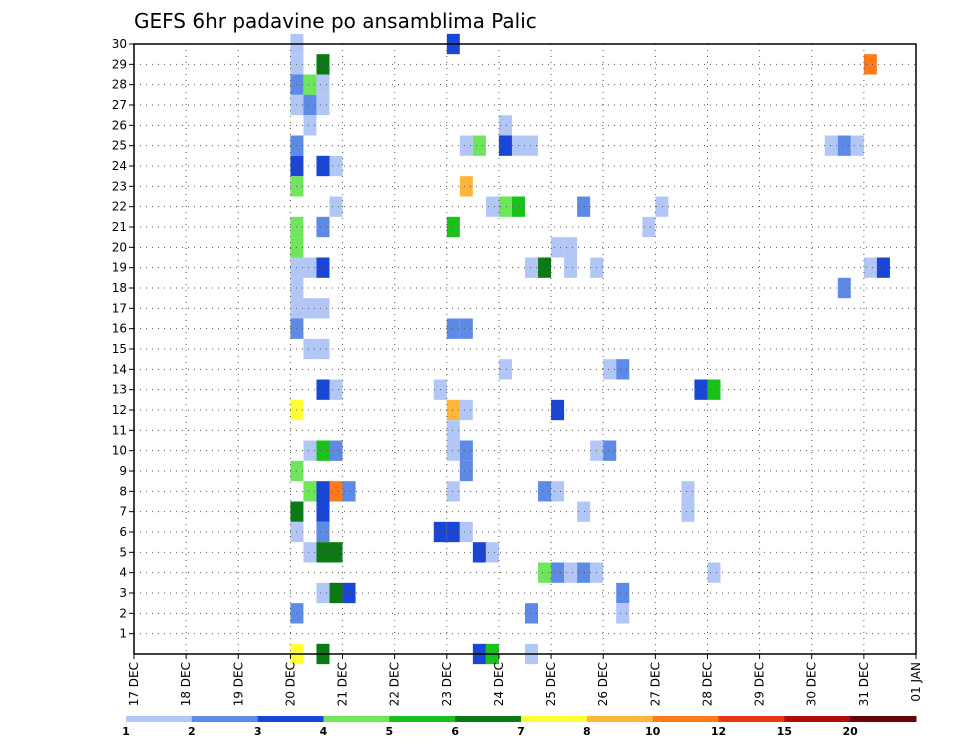 This screenshot has height=742, width=960. I want to click on x-tick-label: 17 DEC, so click(134, 684).